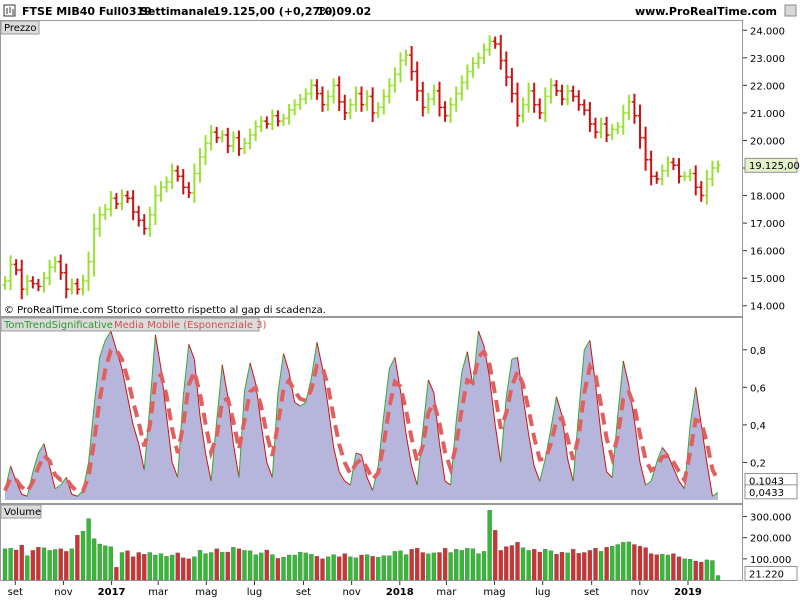 The width and height of the screenshot is (800, 604). What do you see at coordinates (766, 575) in the screenshot?
I see `volume-last-value: 21.220` at bounding box center [766, 575].